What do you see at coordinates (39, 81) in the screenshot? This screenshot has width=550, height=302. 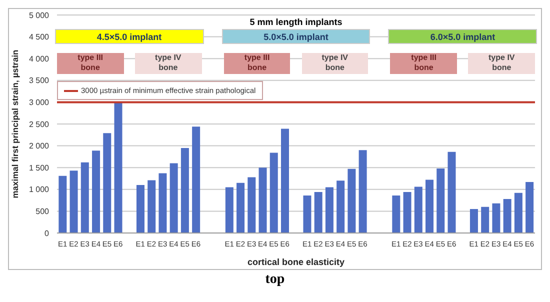 I see `y-tick-label: 3 500` at bounding box center [39, 81].